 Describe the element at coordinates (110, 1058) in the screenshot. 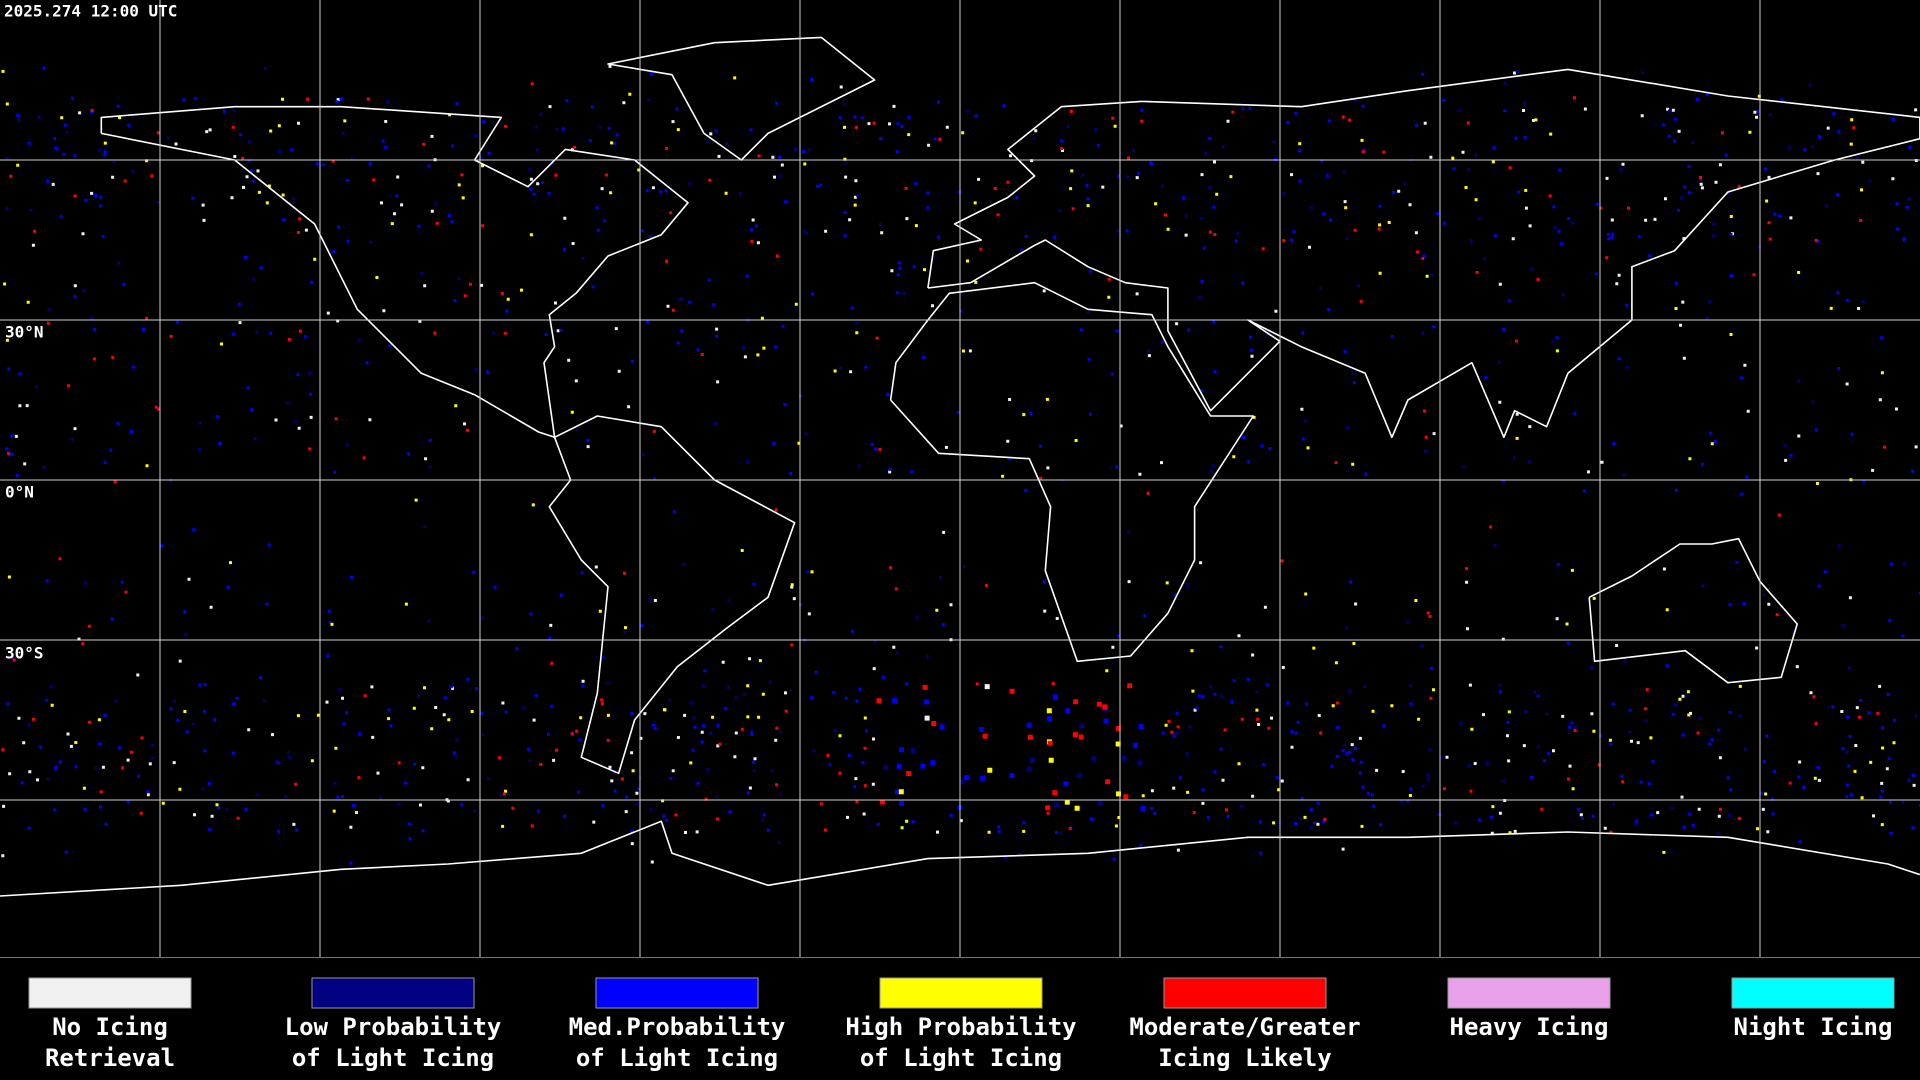

I see `legend-label: Retrieval` at that location.